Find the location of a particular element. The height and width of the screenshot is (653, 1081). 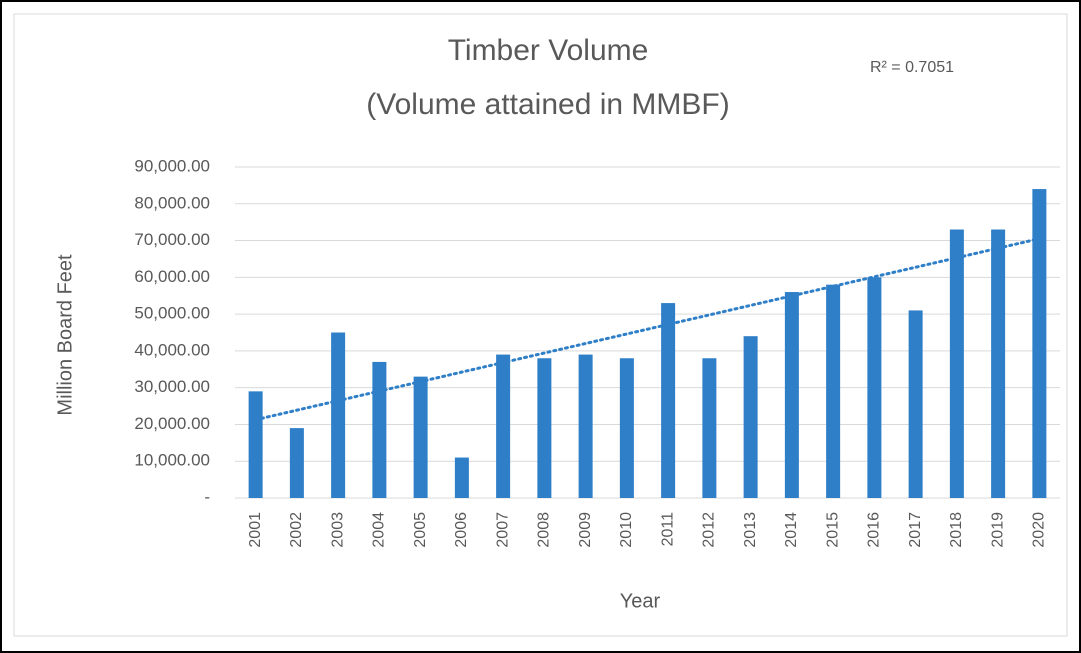

x-axis-label: Year is located at coordinates (640, 601).